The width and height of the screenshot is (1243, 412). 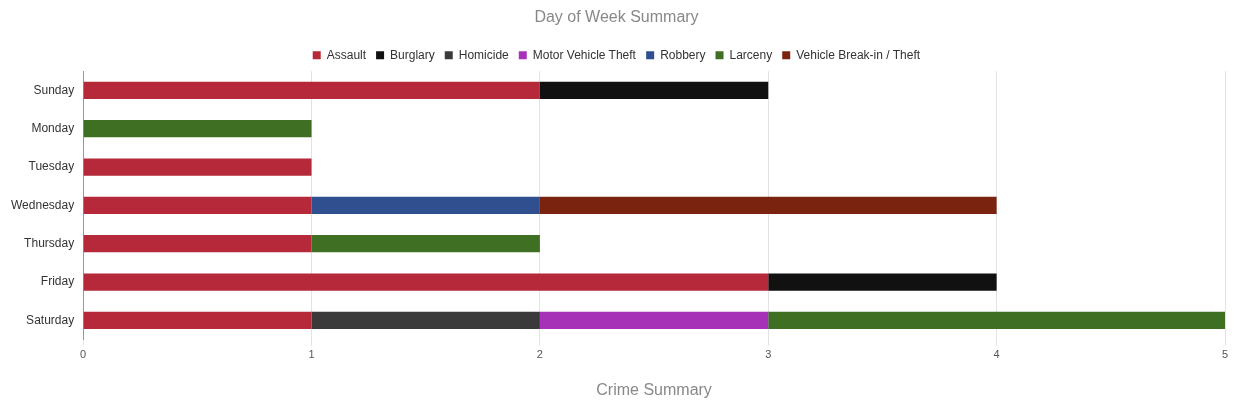 I want to click on y-tick-label: Thursday, so click(x=49, y=243).